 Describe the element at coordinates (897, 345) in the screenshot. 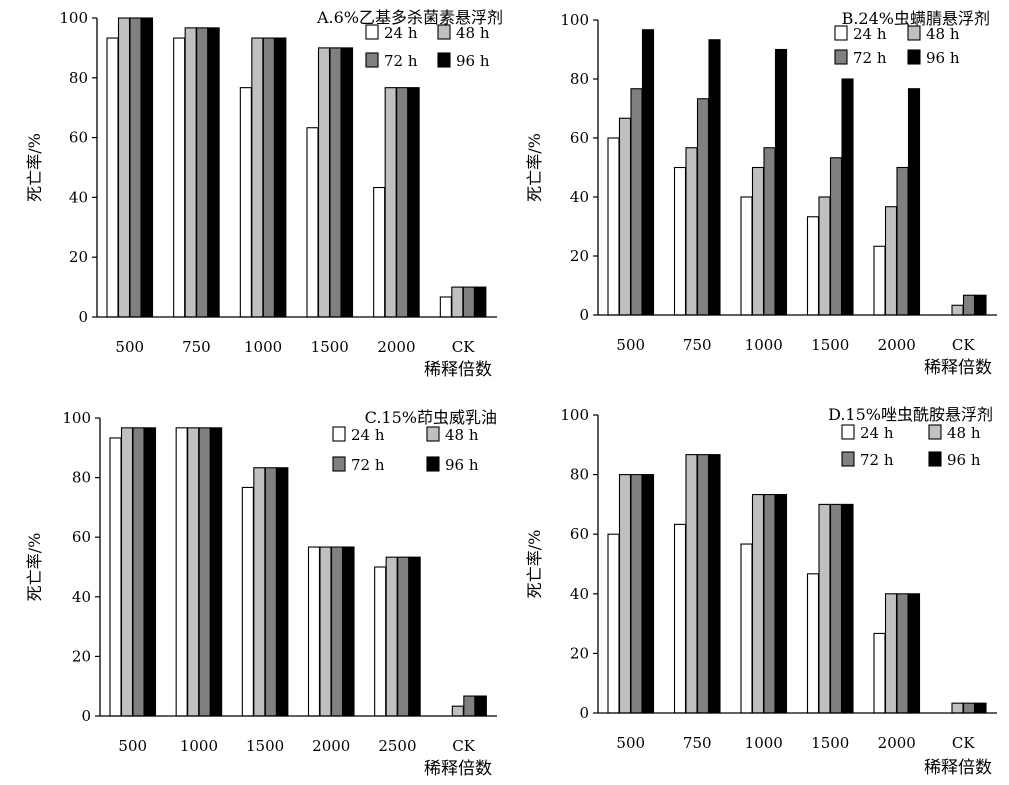

I see `x-tick-label: 2000` at that location.